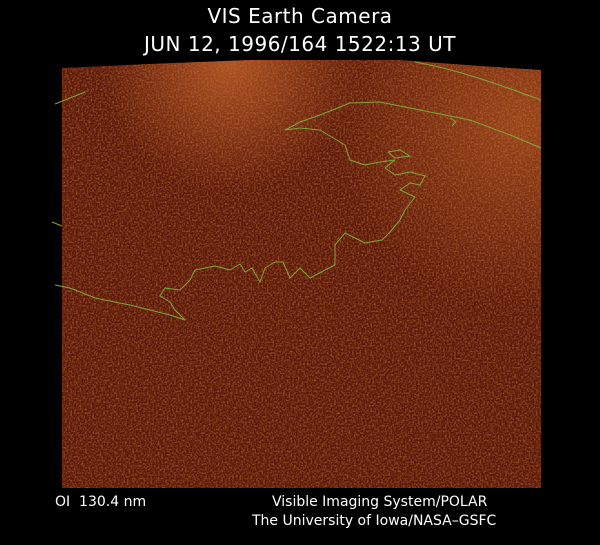 The image size is (600, 545). What do you see at coordinates (100, 502) in the screenshot?
I see `band-label: OI 130.4 nm` at bounding box center [100, 502].